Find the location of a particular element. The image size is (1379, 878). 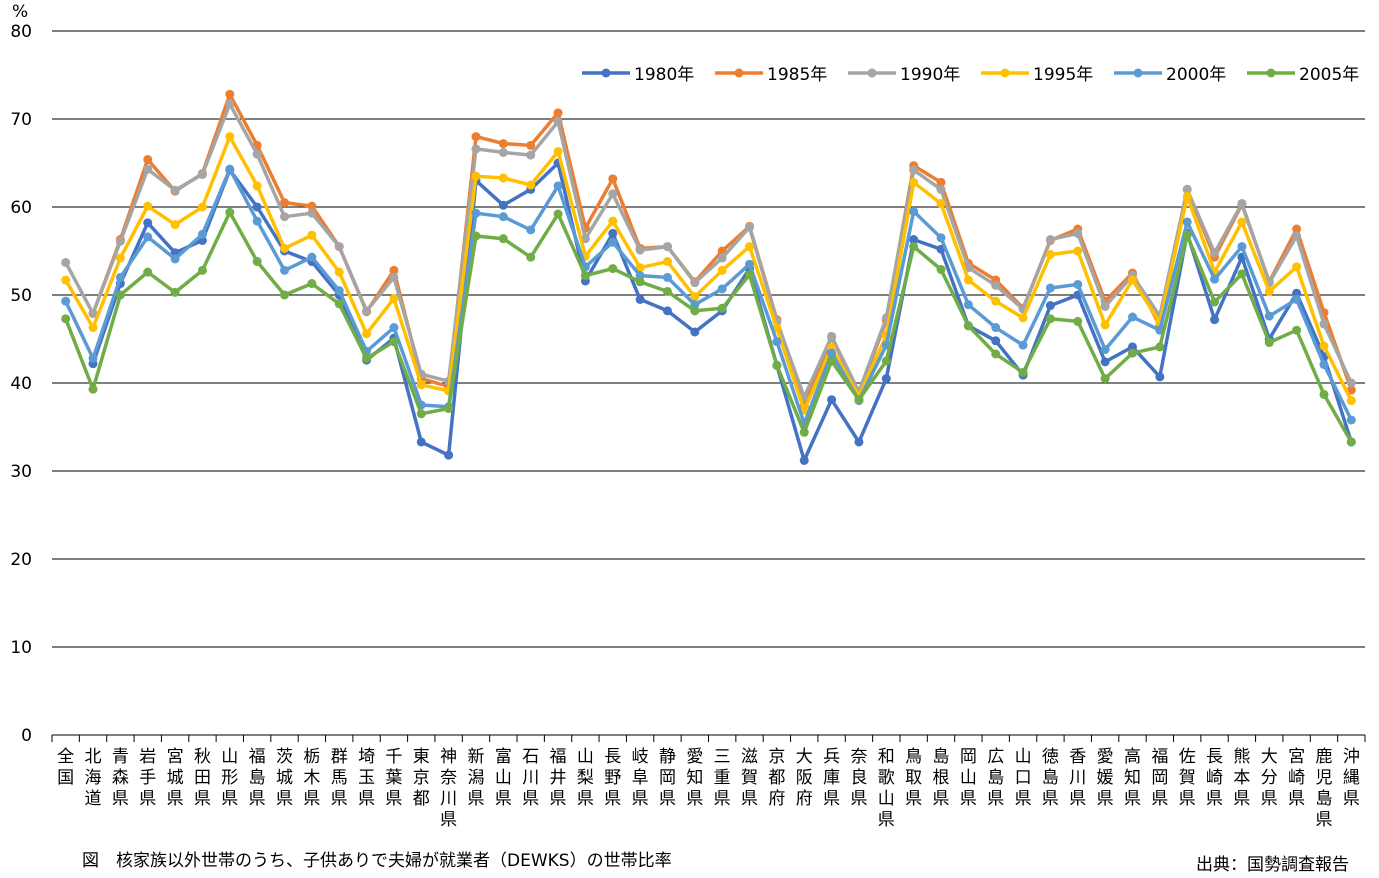

x-category-label: 大阪府 is located at coordinates (804, 778).